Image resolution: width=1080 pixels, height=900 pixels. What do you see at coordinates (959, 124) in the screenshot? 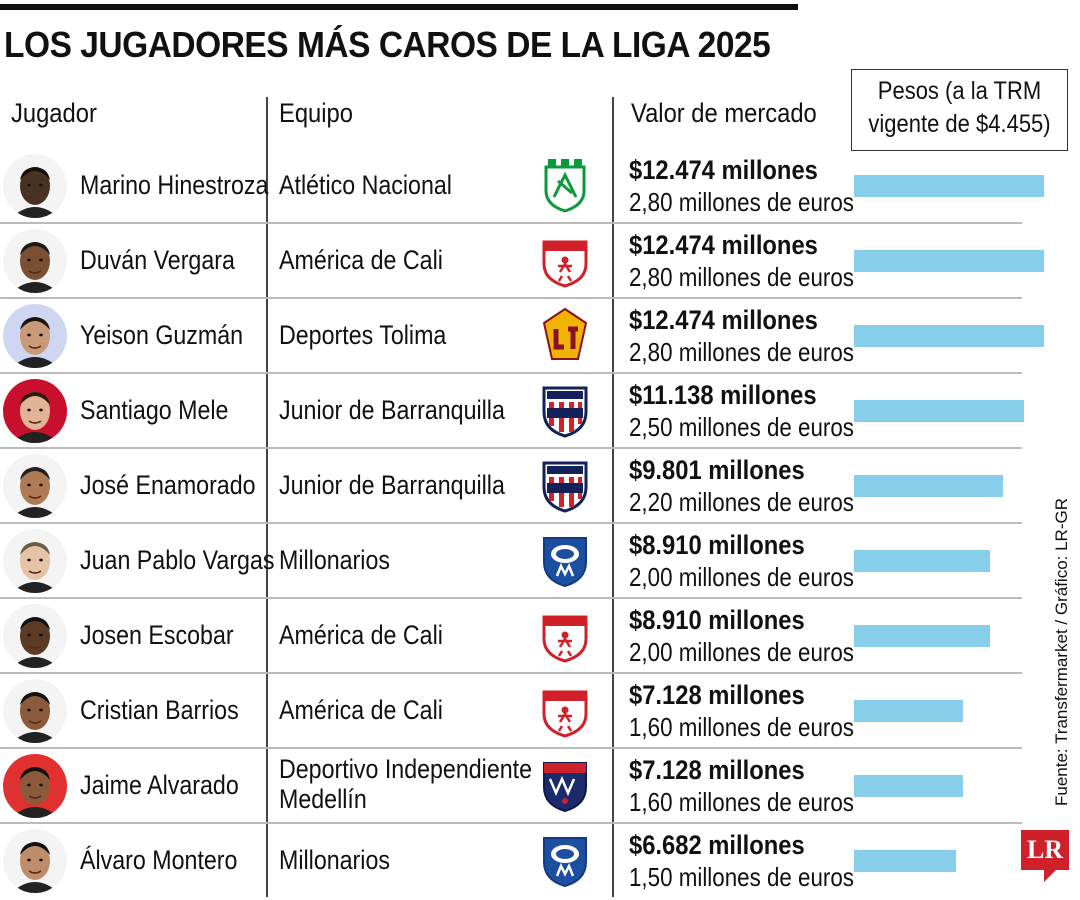
I see `legend-line-2: vigente de $4.455)` at bounding box center [959, 124].